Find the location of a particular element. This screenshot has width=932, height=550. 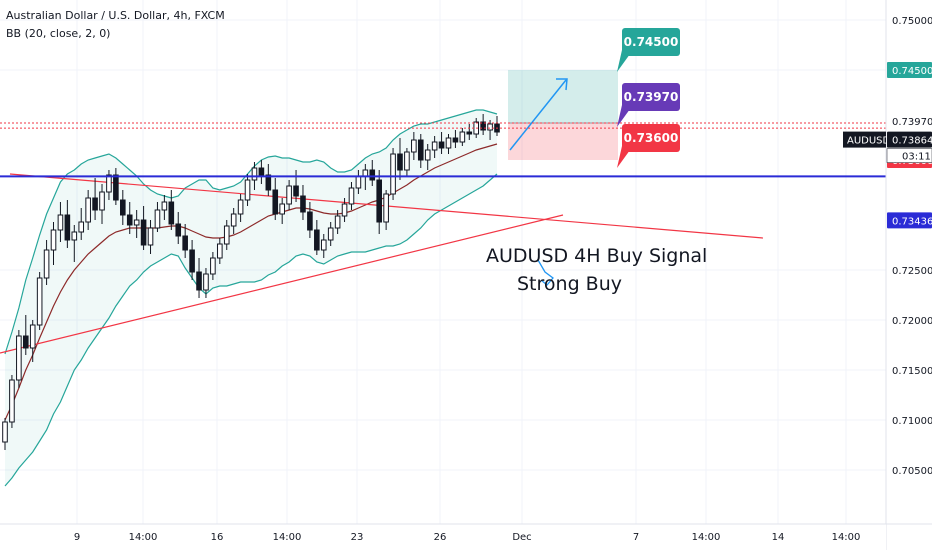

price-tick-label: 0.75000 is located at coordinates (912, 21).